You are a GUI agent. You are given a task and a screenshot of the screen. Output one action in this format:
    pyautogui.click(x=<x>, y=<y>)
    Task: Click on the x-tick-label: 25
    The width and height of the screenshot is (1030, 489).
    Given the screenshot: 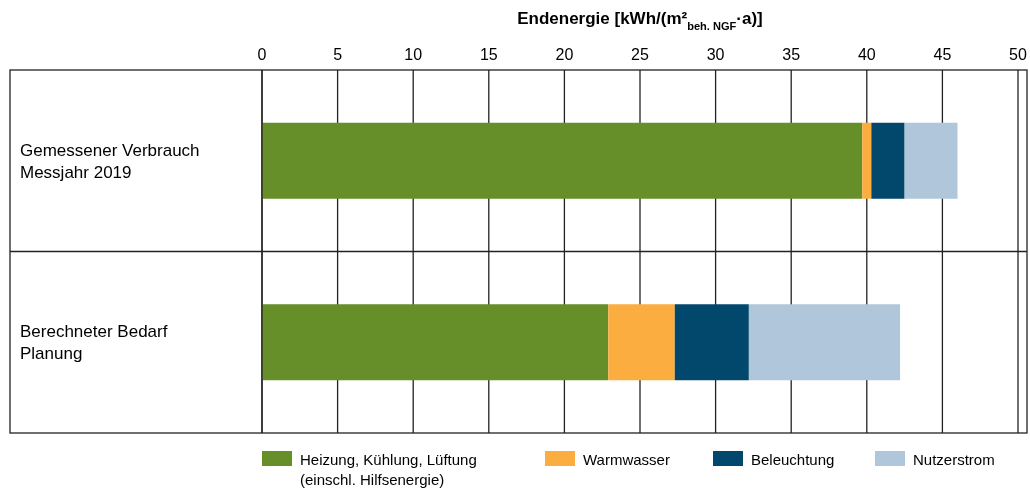 What is the action you would take?
    pyautogui.click(x=640, y=54)
    